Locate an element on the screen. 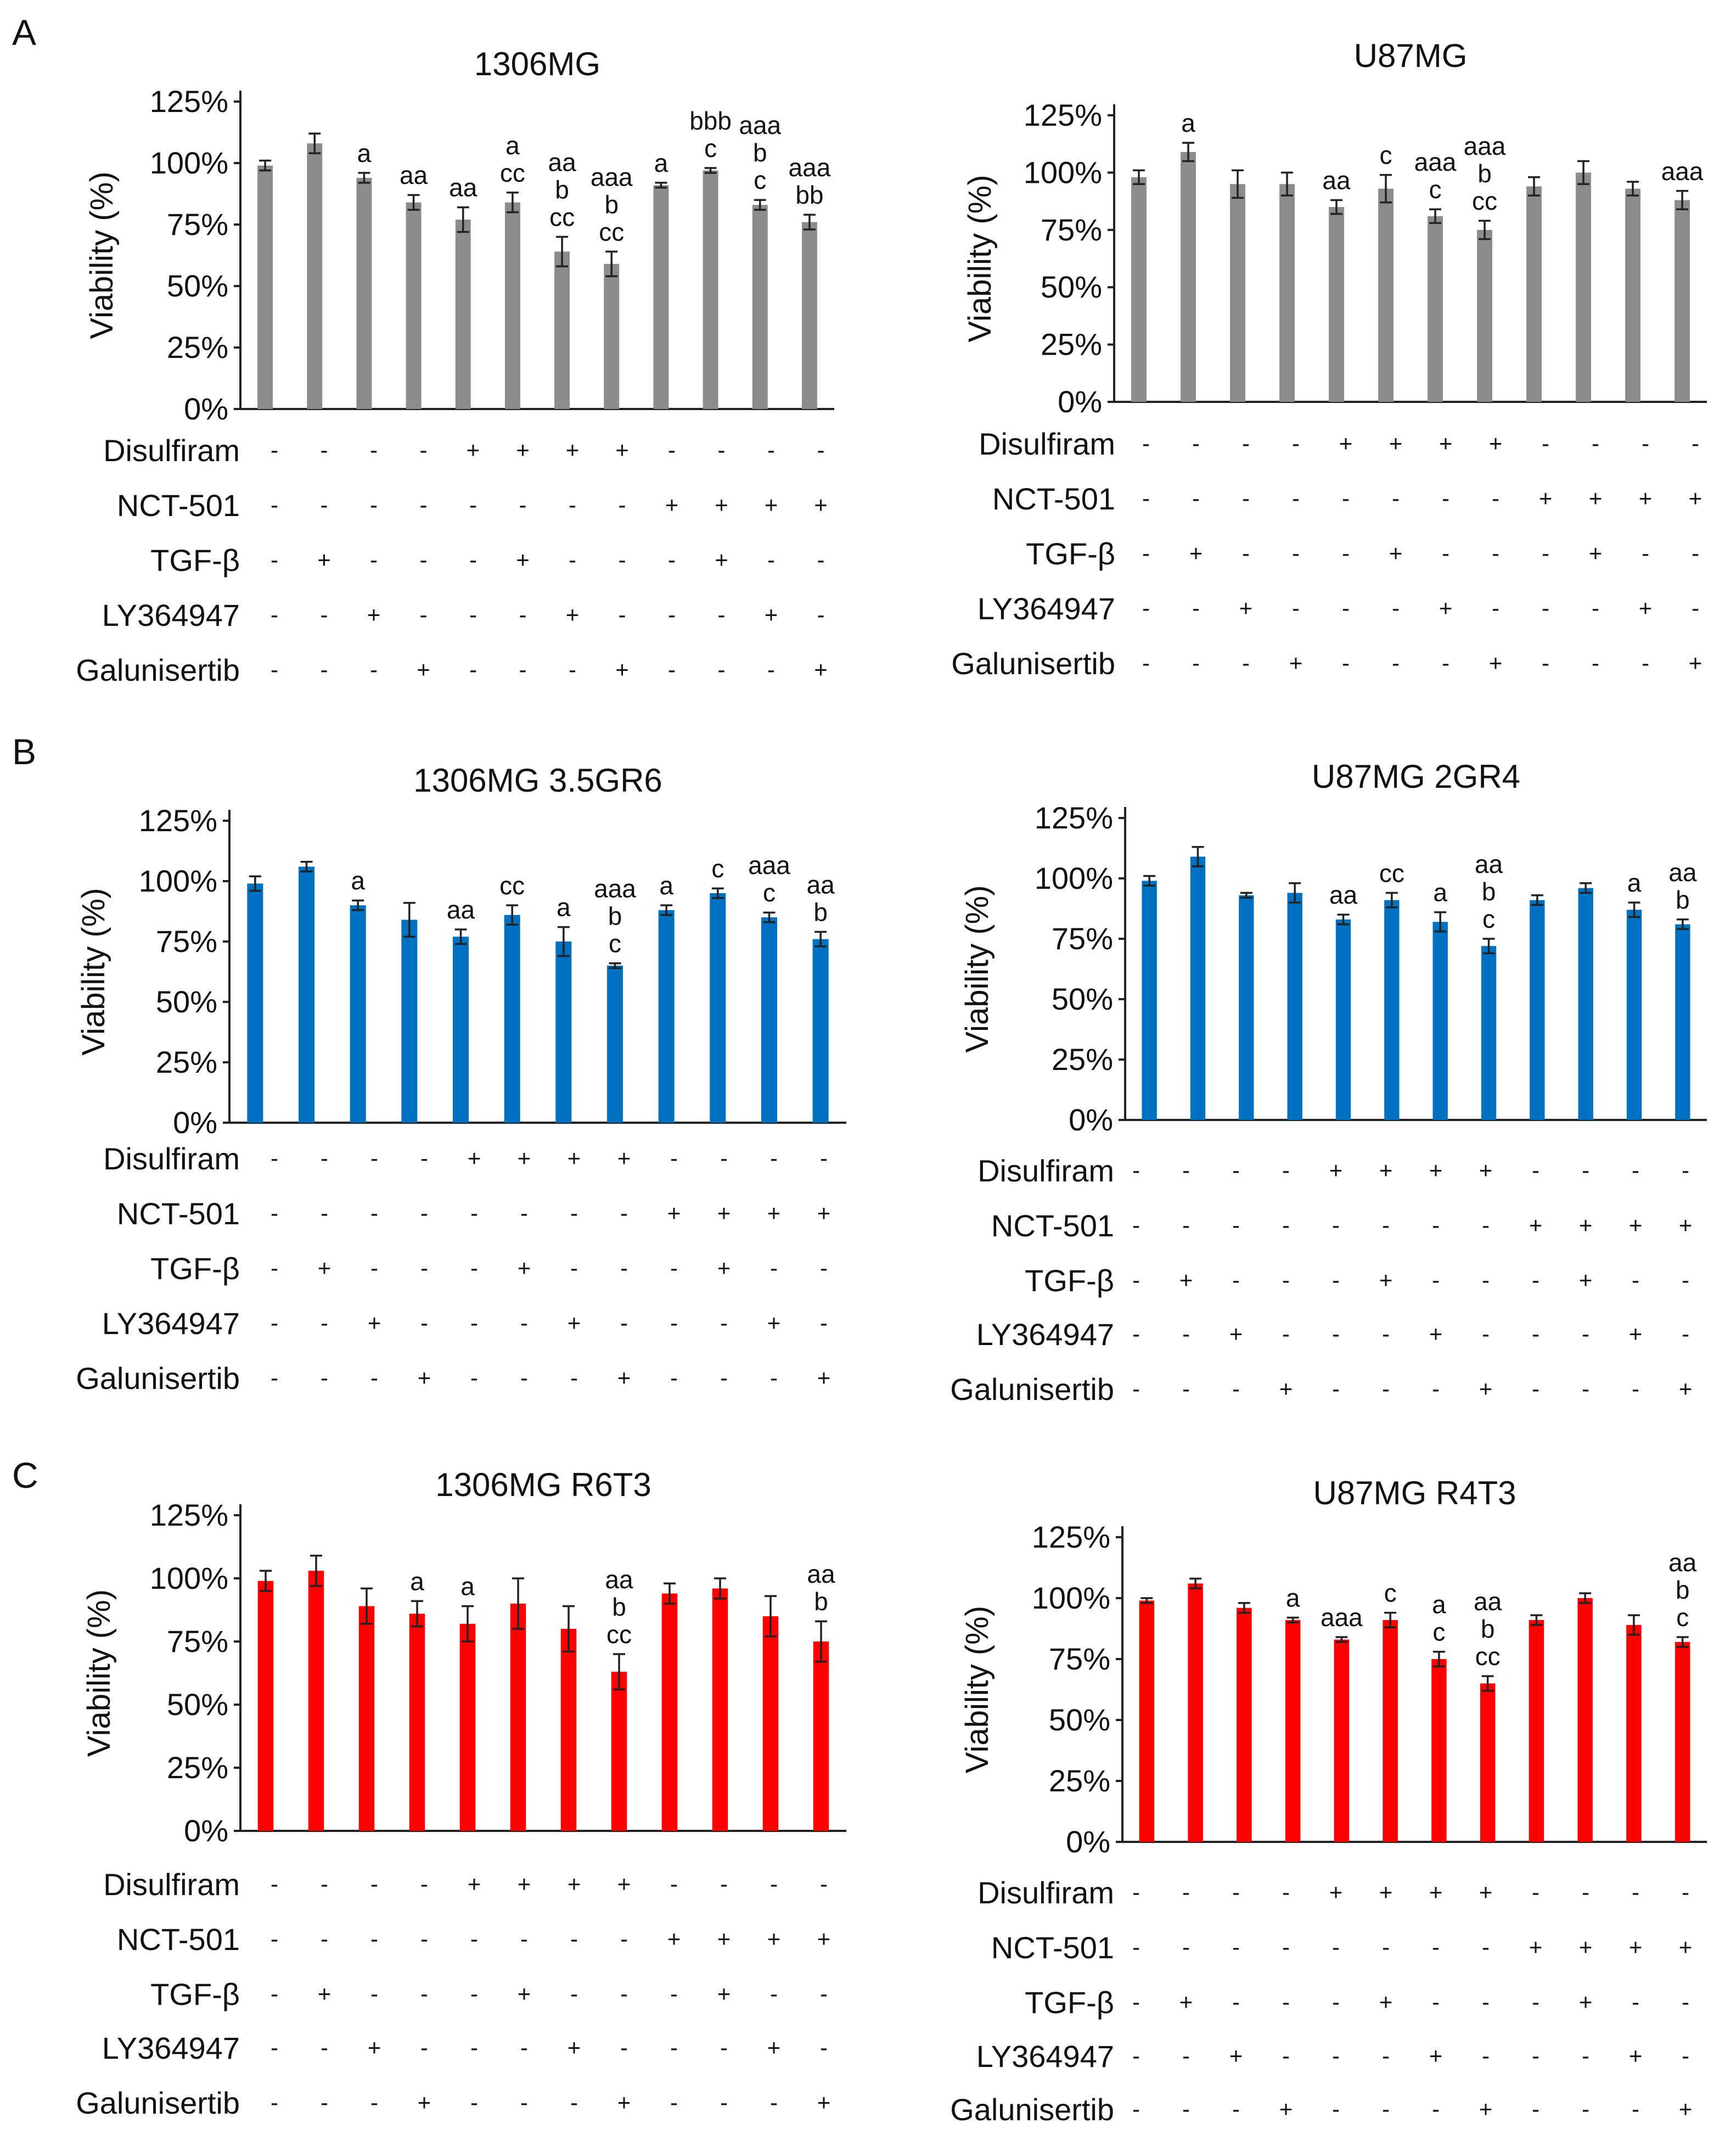 This screenshot has width=1736, height=2129. significance-label: aa b is located at coordinates (821, 1588).